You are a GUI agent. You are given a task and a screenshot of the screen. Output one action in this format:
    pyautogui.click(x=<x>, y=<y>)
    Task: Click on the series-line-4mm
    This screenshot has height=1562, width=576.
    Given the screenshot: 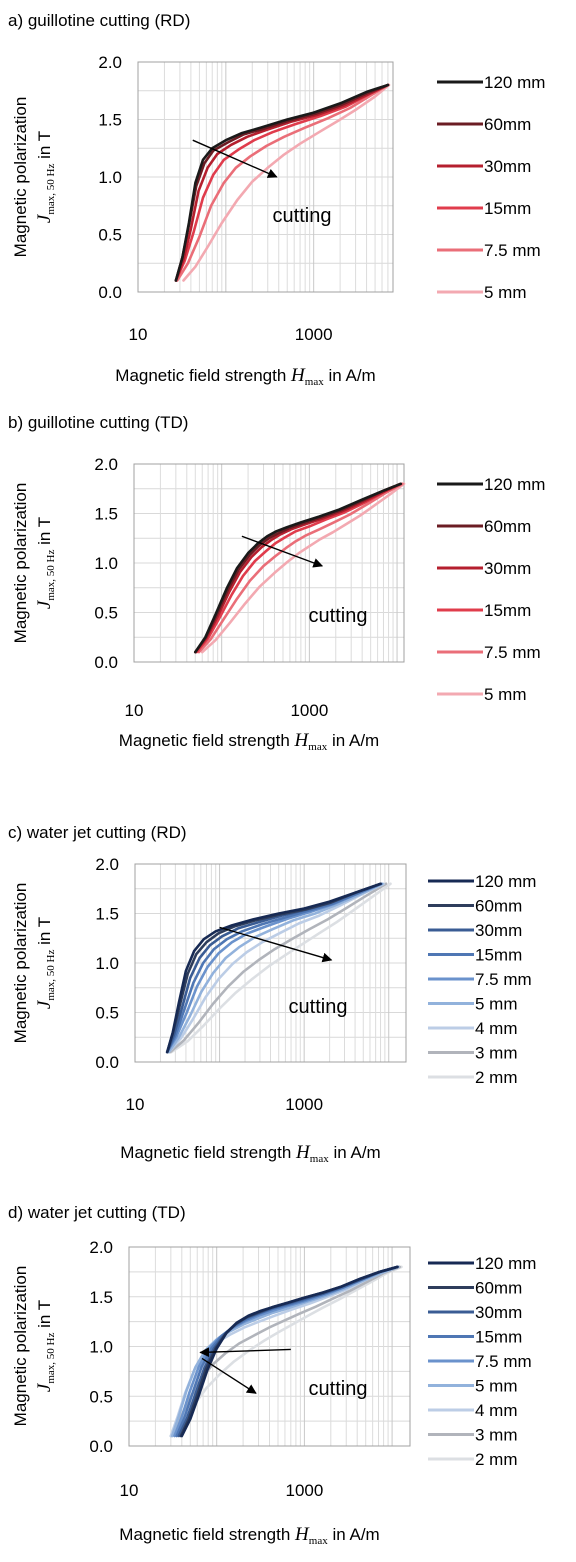 What is the action you would take?
    pyautogui.click(x=276, y=968)
    